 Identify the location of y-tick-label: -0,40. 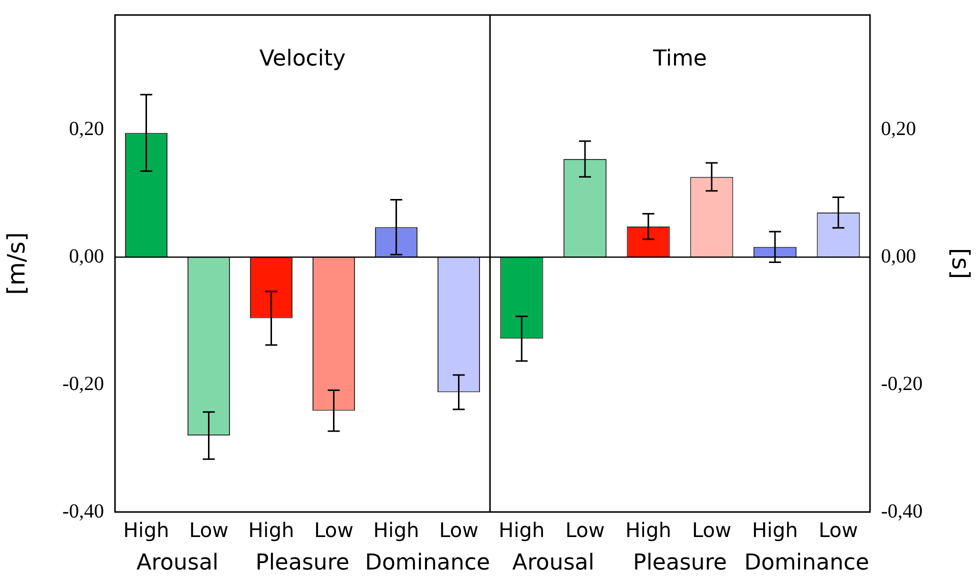
(83, 511).